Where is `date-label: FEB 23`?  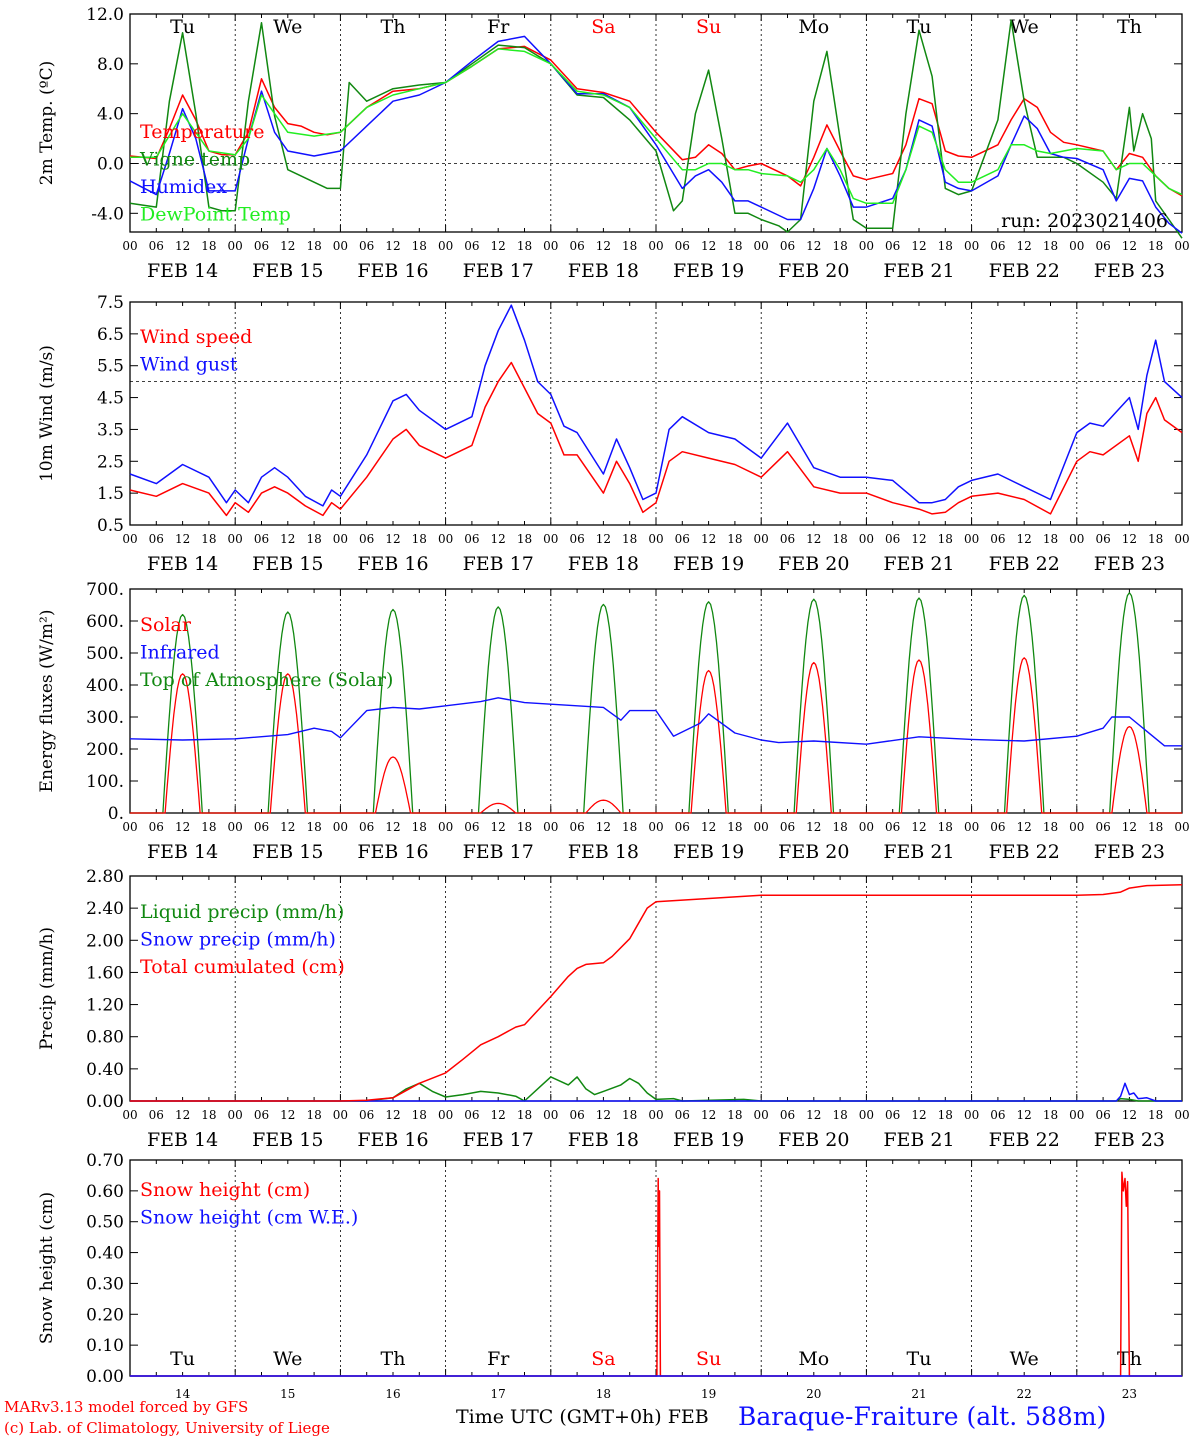 date-label: FEB 23 is located at coordinates (1129, 564).